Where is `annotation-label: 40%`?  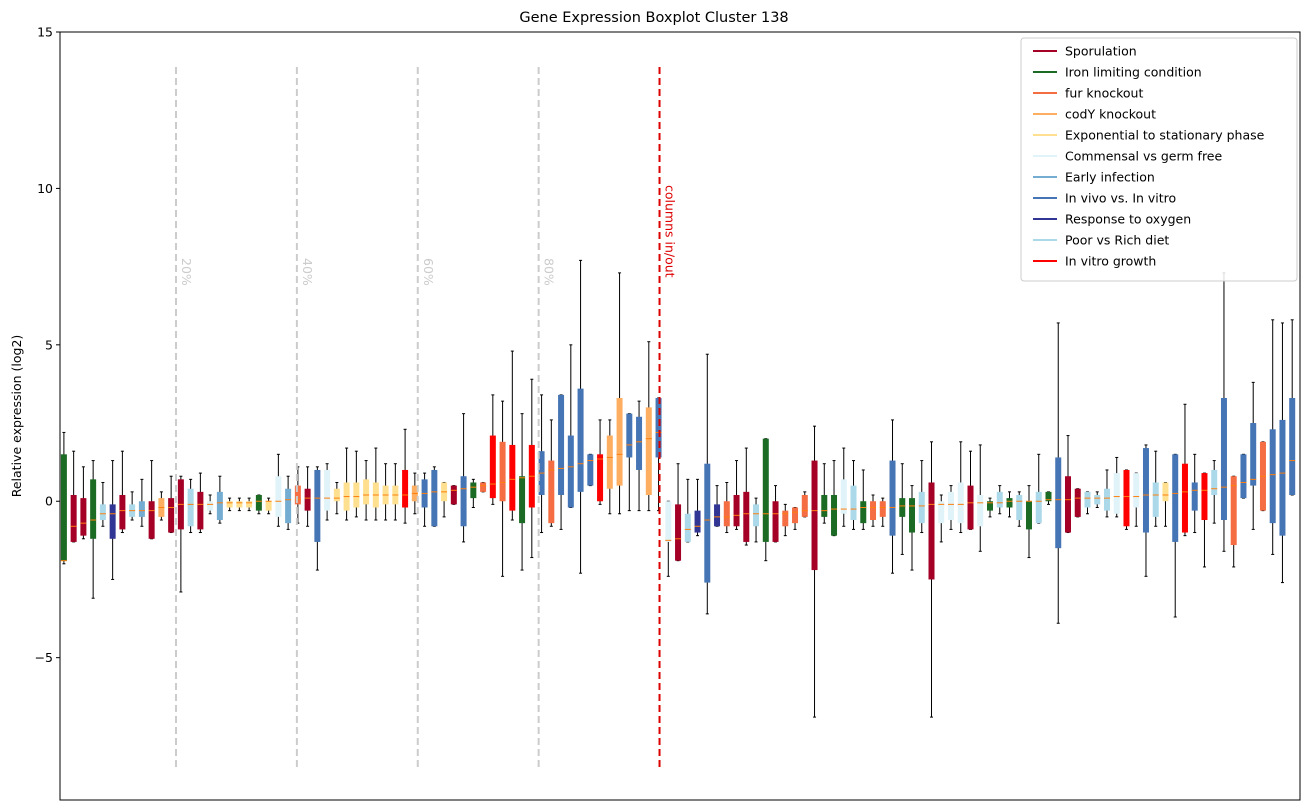 annotation-label: 40% is located at coordinates (307, 272).